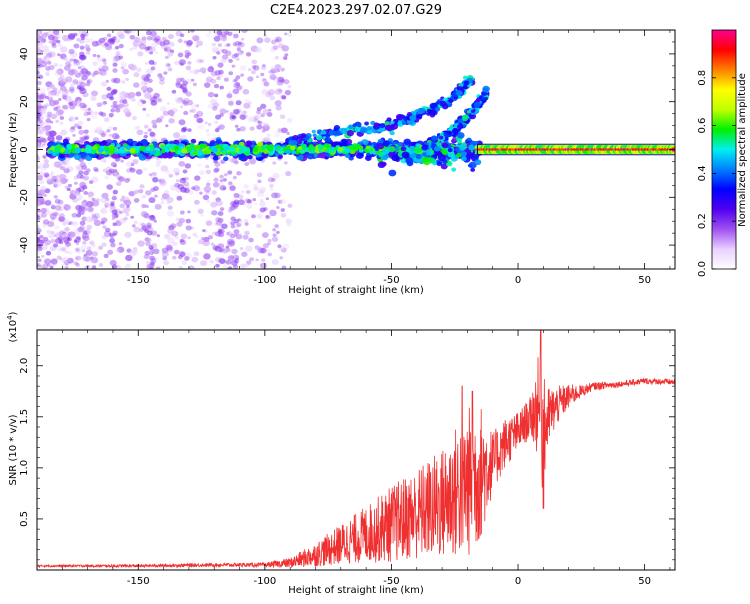 This screenshot has height=604, width=750. Describe the element at coordinates (13, 150) in the screenshot. I see `heatmap-y-axis-label: Frequency (Hz)` at that location.